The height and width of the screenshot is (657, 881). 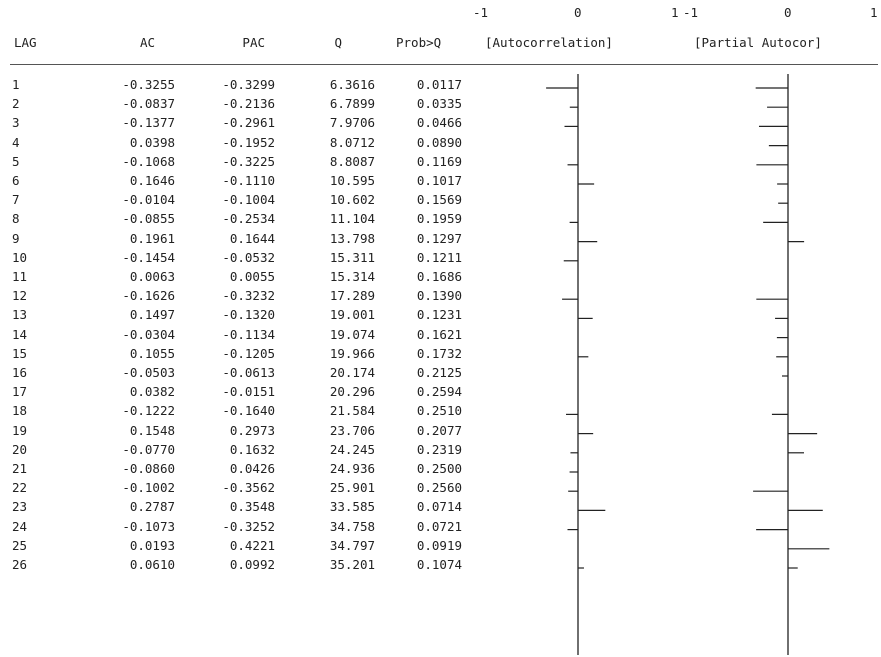 I want to click on cell-pac: -0.2961, so click(x=248, y=123).